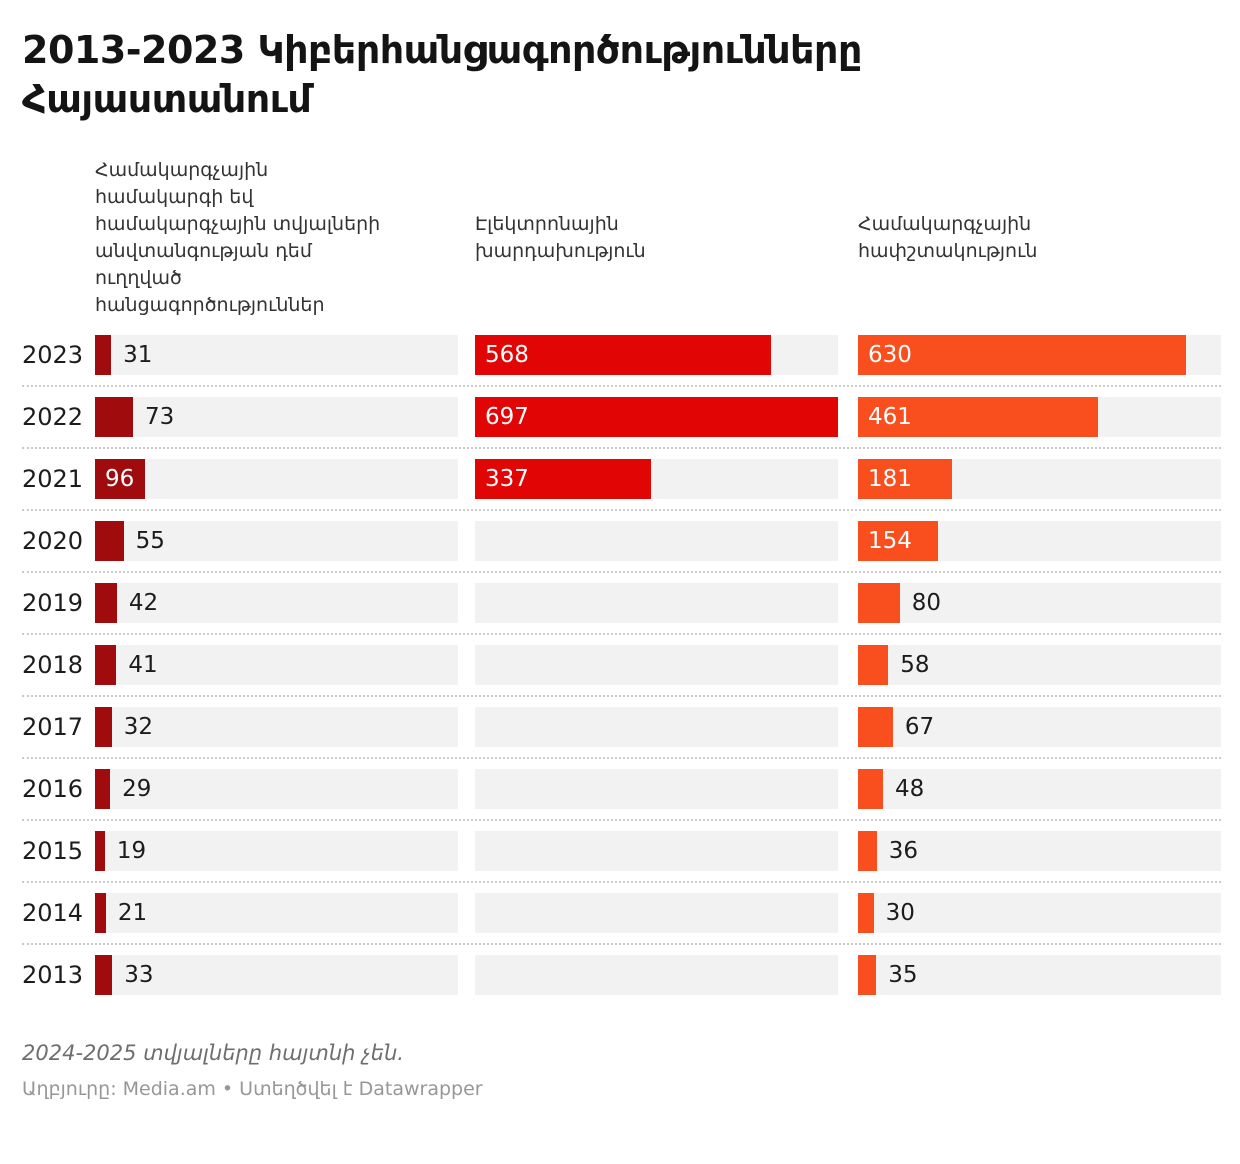 The image size is (1240, 1164). I want to click on year-label: 2016, so click(53, 788).